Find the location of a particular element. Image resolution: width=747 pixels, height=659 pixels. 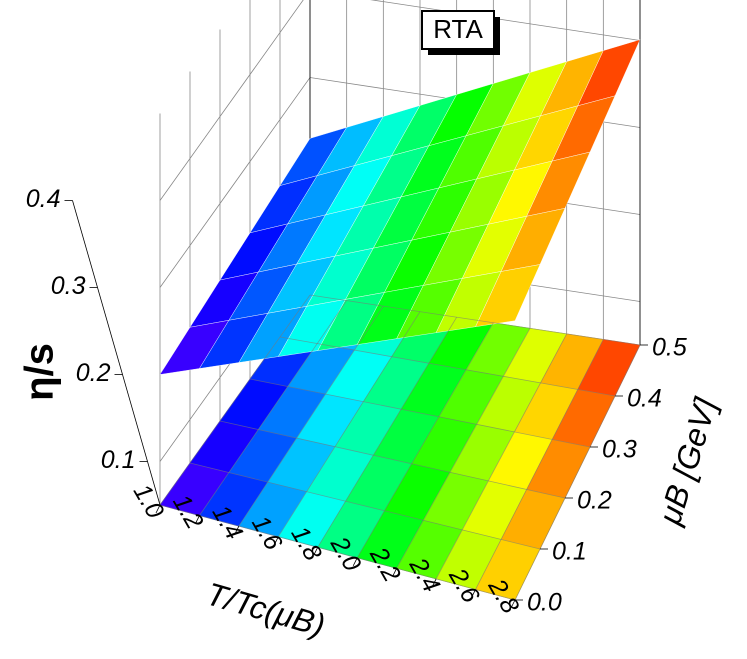

x-axis-label: T/Tc(μB) is located at coordinates (265, 610).